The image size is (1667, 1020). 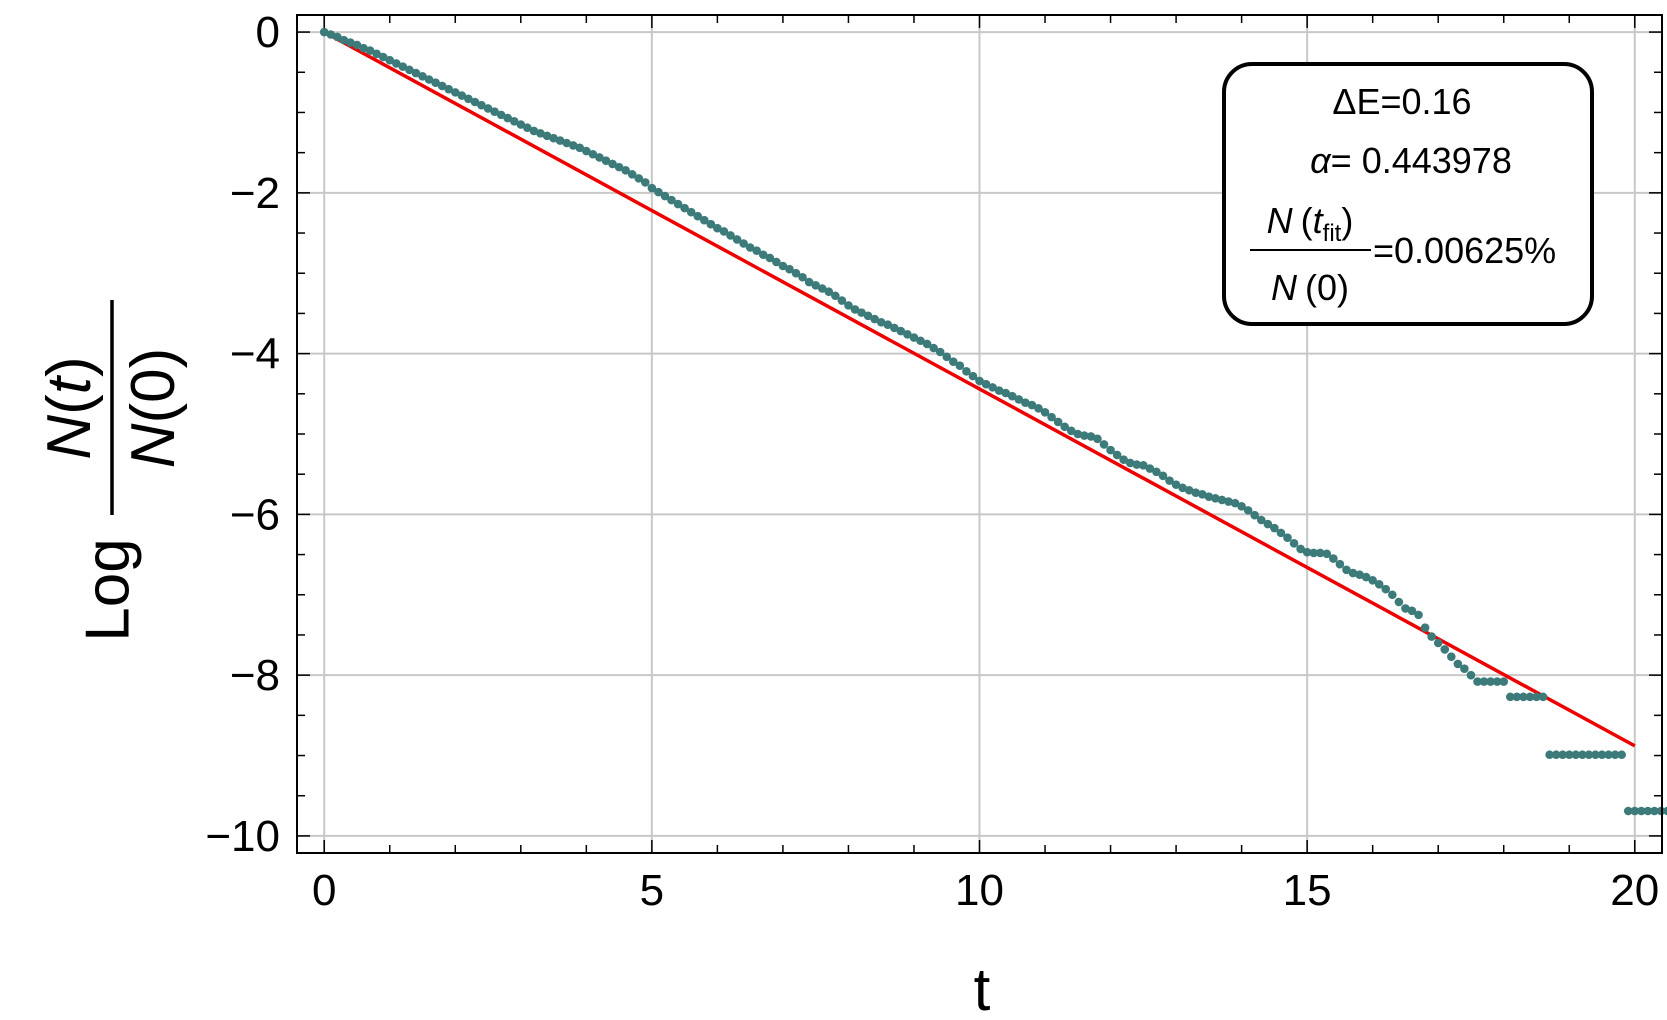 I want to click on x-tick-label: 0, so click(x=324, y=890).